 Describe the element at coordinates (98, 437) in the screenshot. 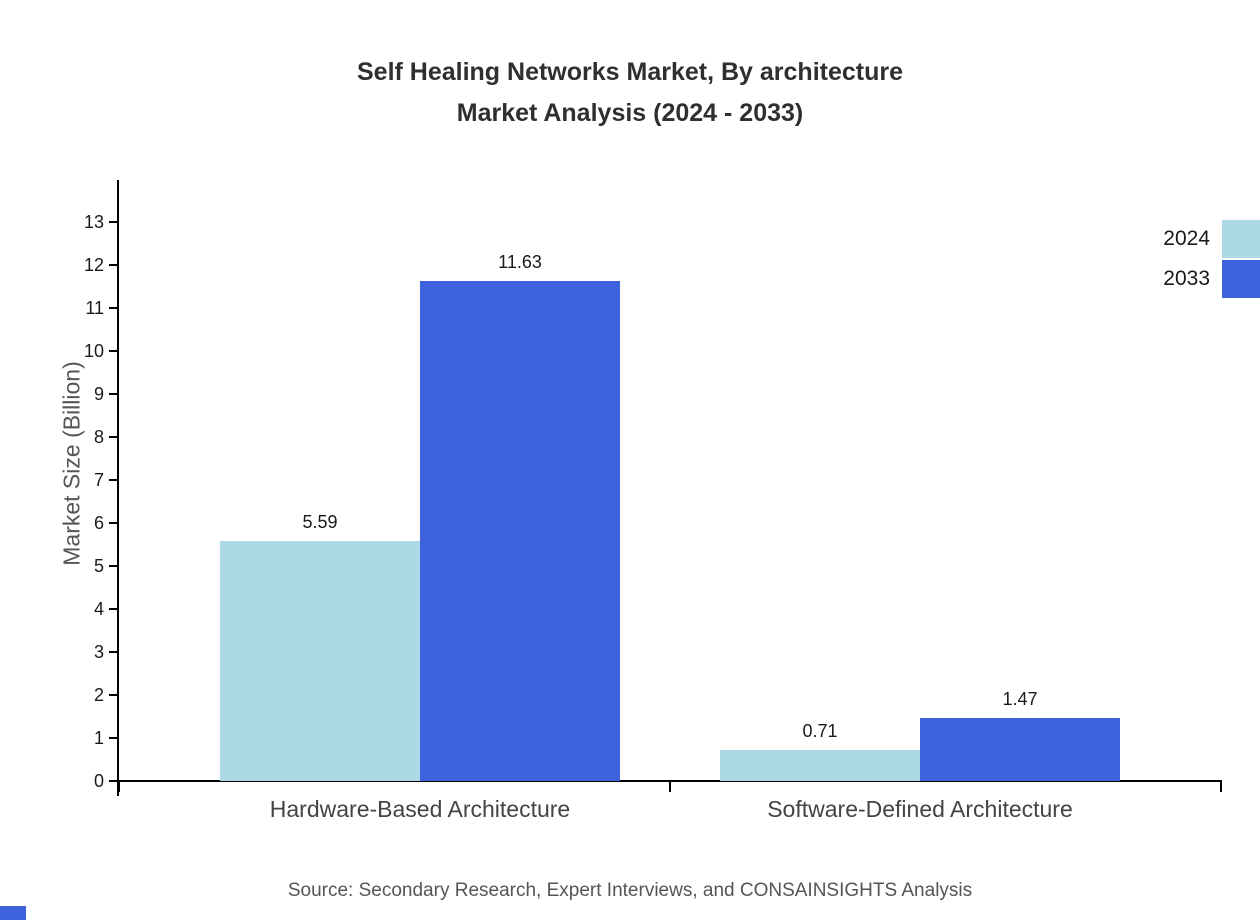

I see `y-tick-label: 8` at that location.